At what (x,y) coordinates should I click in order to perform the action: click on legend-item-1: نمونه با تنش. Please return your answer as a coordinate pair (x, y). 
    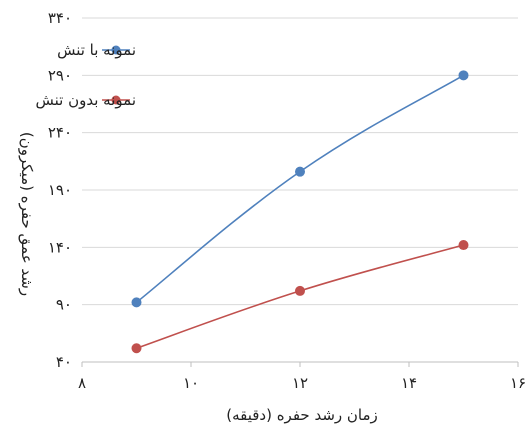
    Looking at the image, I should click on (96, 50).